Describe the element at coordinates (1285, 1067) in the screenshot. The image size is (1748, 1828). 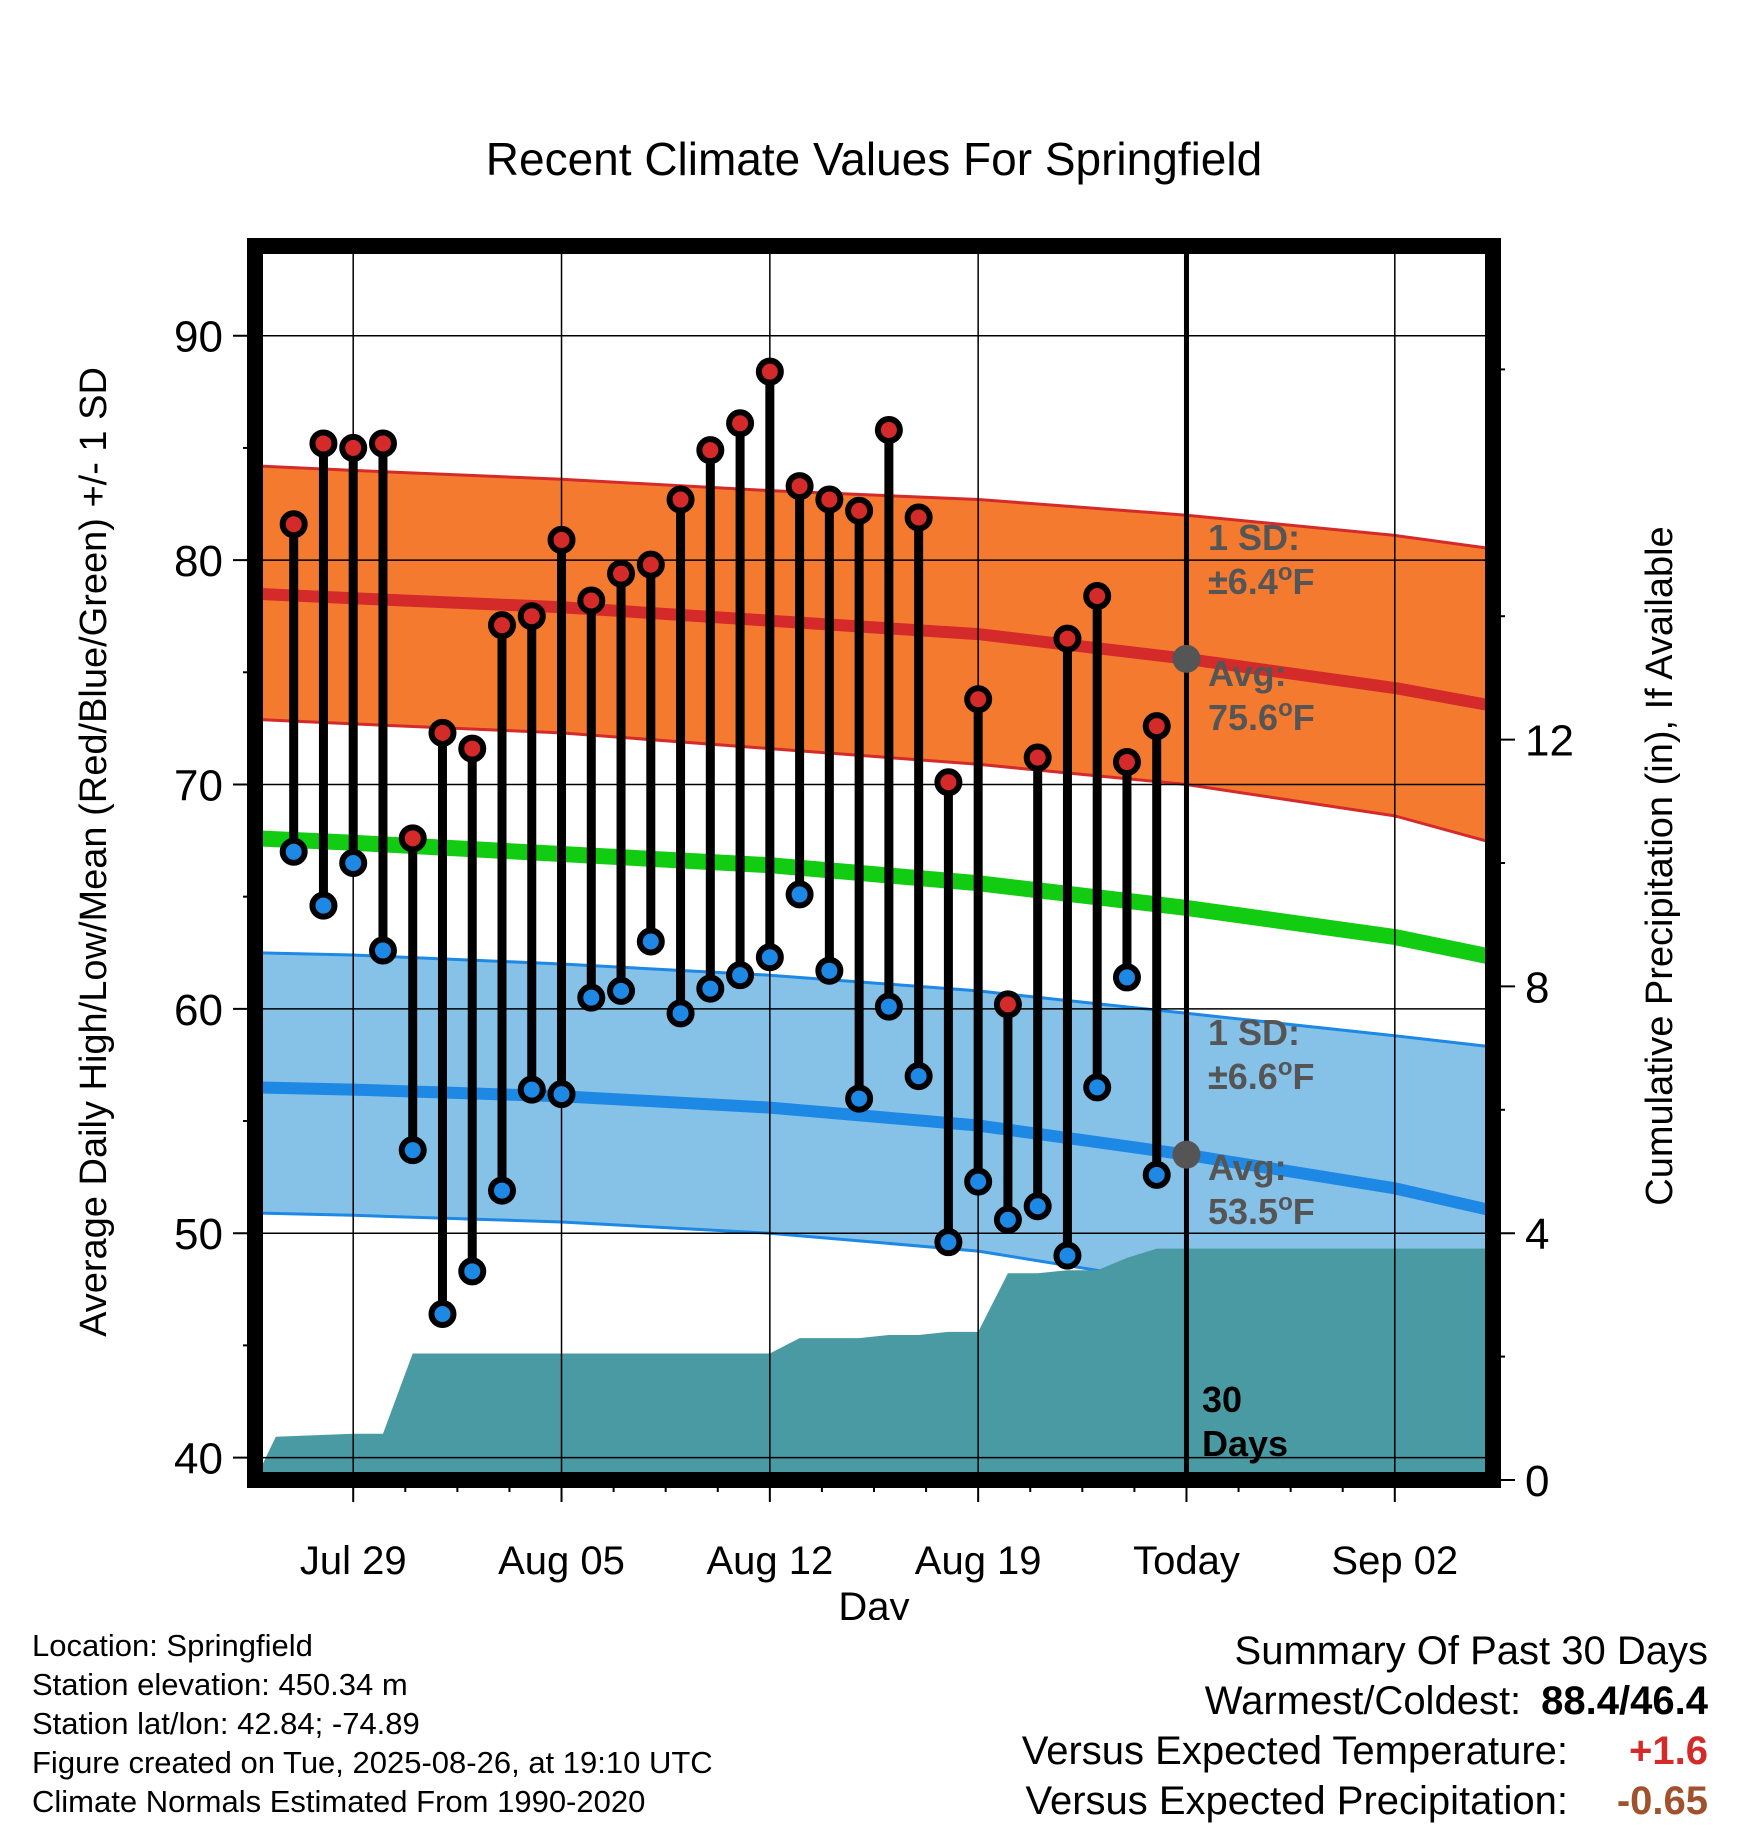
I see `low-sd-label-unit-o: o` at that location.